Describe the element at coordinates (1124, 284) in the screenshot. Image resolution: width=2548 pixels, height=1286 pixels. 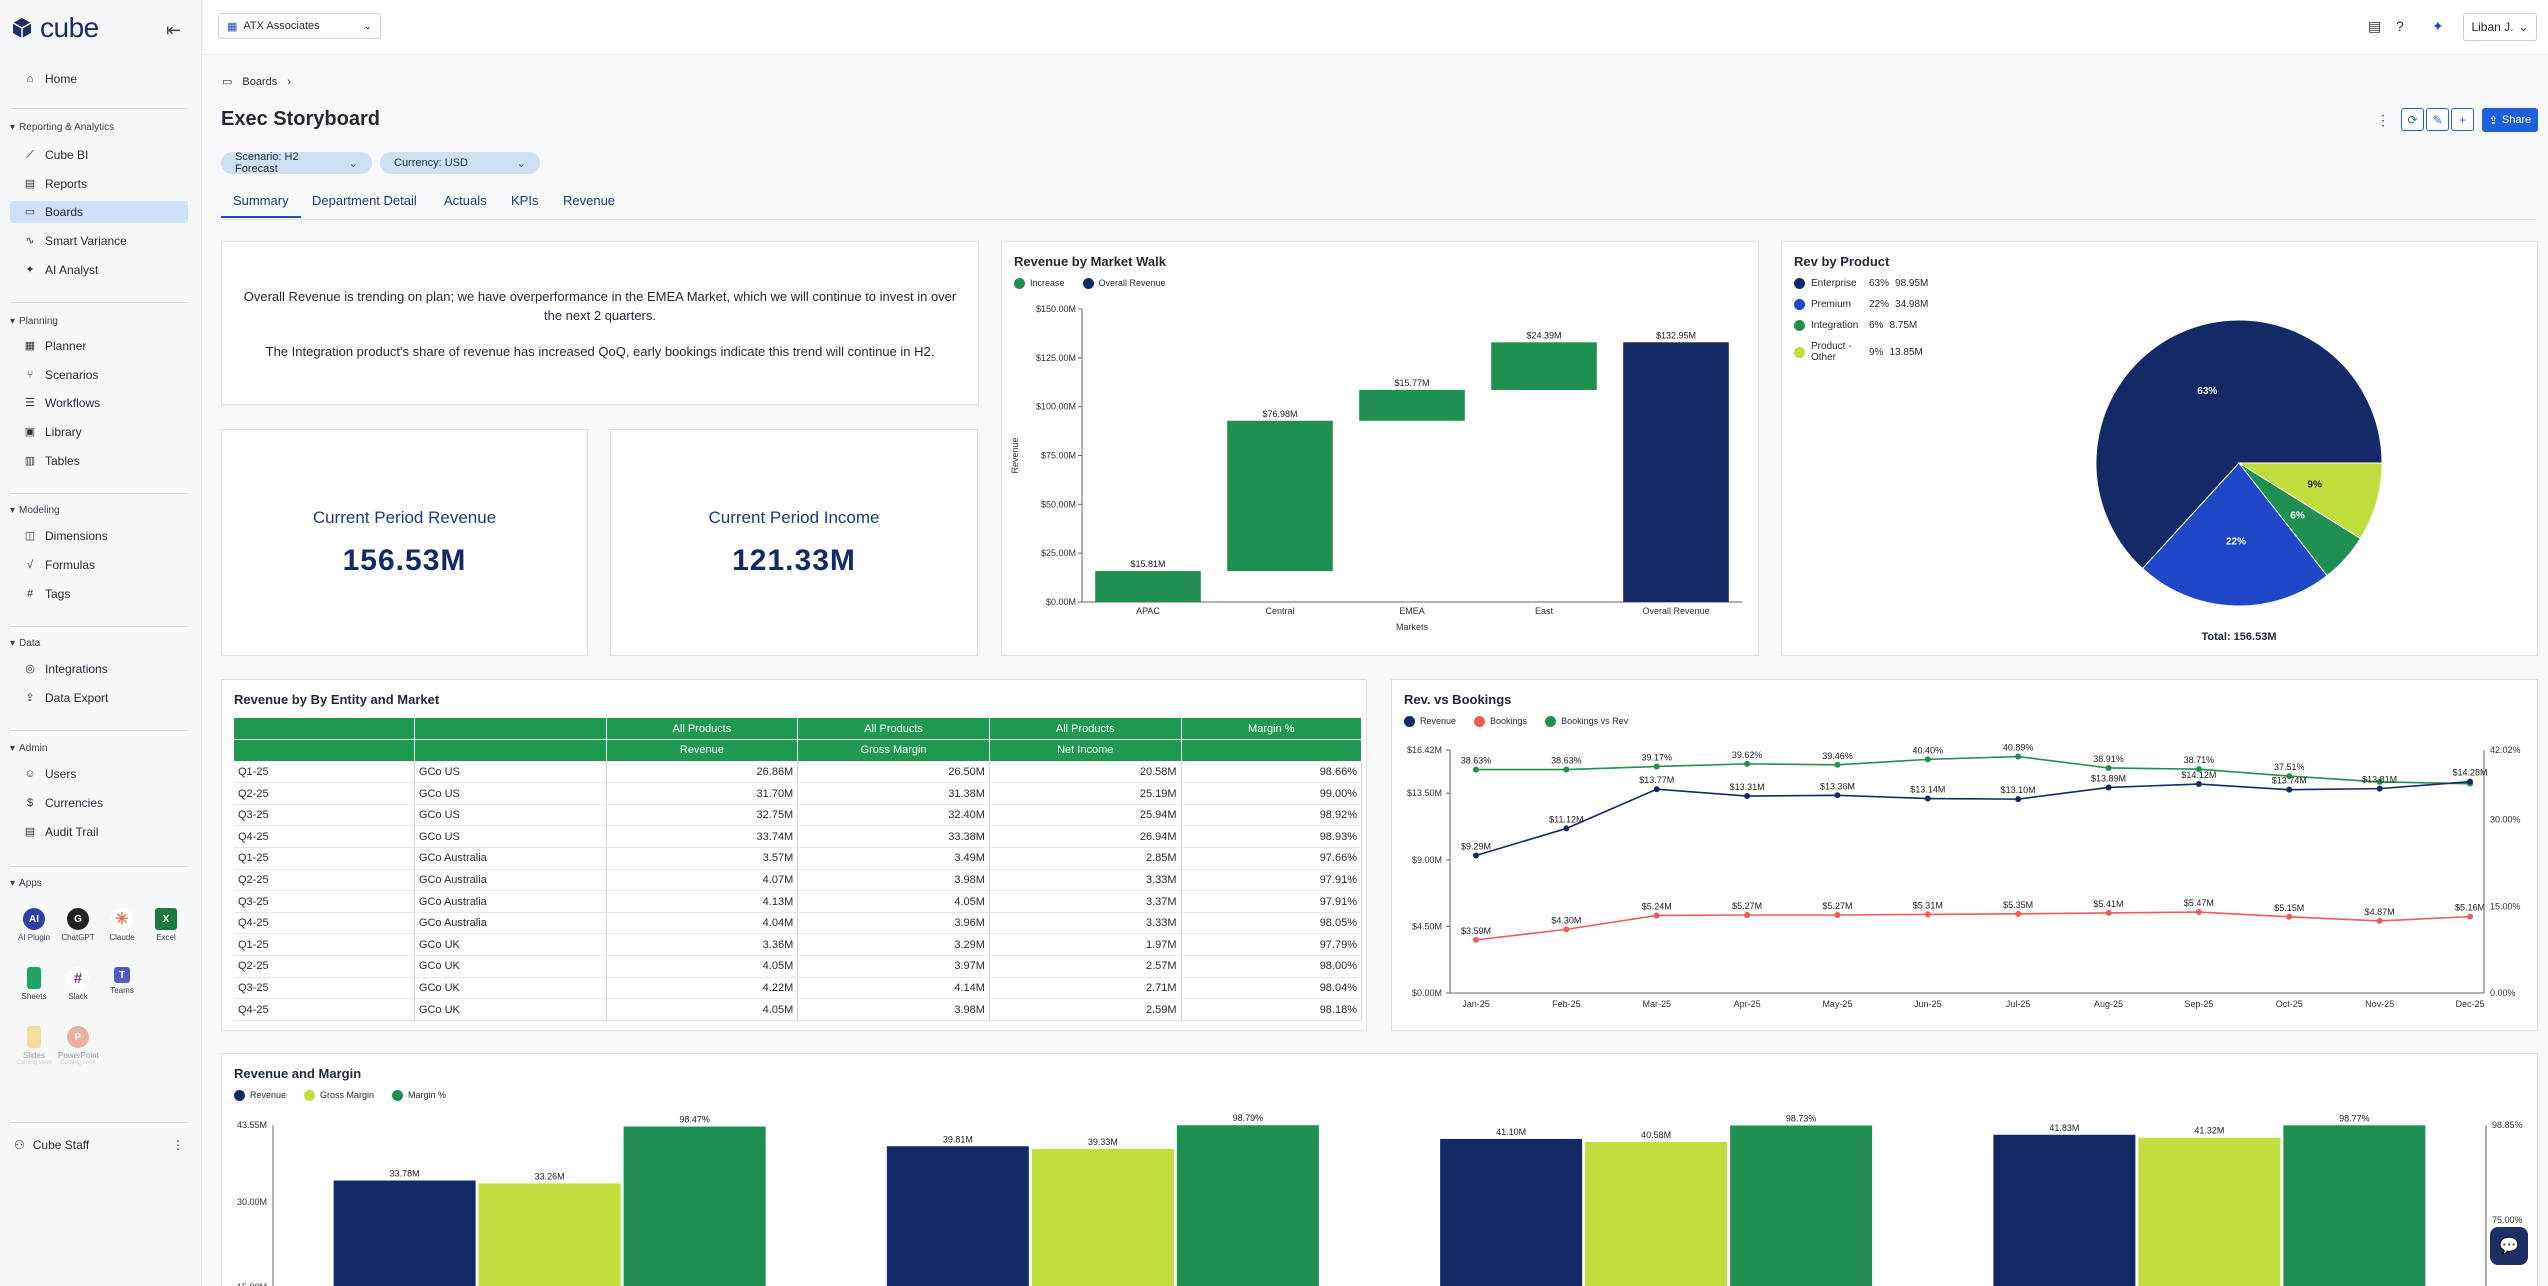
I see `legend-item: Overall Revenue` at that location.